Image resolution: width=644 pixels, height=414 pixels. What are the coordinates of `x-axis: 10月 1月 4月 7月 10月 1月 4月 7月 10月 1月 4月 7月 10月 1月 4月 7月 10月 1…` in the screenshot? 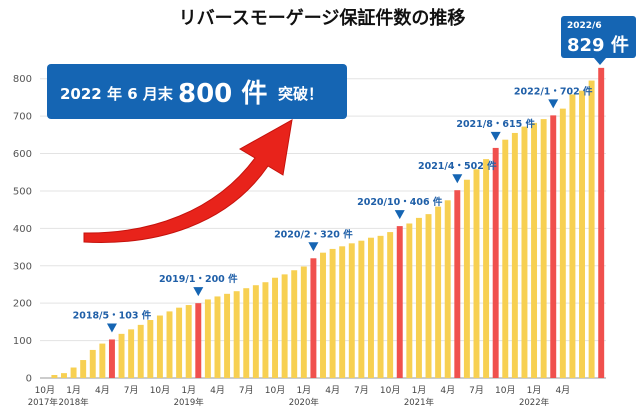 It's located at (299, 396).